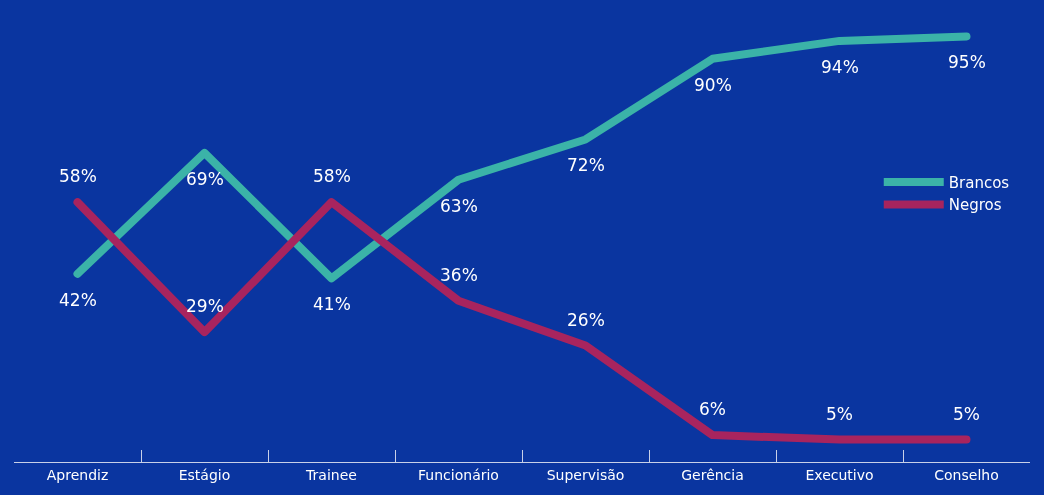 The height and width of the screenshot is (495, 1044). I want to click on x-tick-label: Aprendiz, so click(77, 474).